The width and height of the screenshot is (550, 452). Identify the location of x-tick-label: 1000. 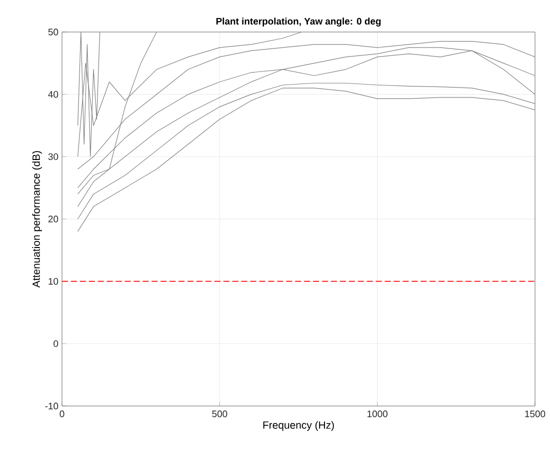
(378, 414).